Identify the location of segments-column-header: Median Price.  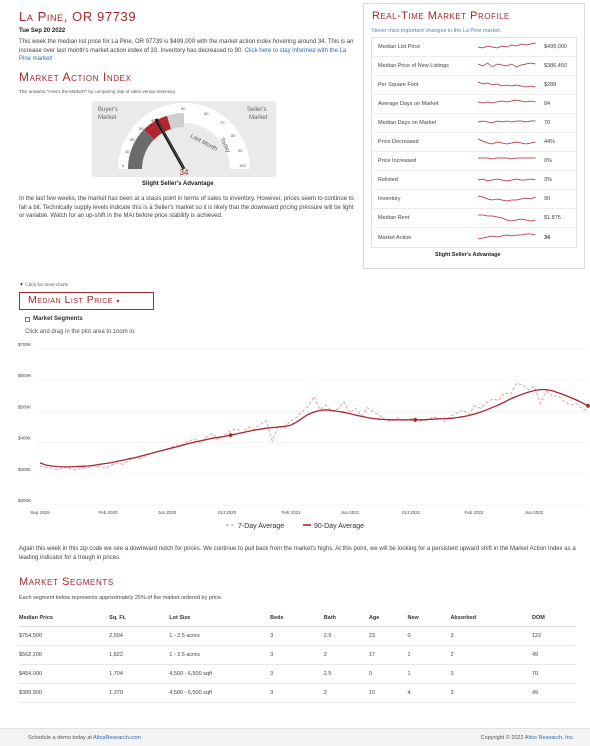
(64, 618).